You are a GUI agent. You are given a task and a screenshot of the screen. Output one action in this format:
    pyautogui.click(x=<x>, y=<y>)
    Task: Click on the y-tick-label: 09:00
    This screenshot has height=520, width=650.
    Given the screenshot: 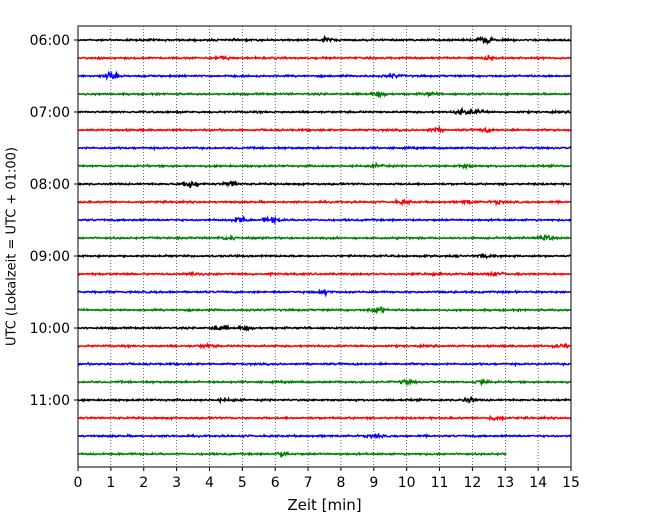 What is the action you would take?
    pyautogui.click(x=50, y=257)
    